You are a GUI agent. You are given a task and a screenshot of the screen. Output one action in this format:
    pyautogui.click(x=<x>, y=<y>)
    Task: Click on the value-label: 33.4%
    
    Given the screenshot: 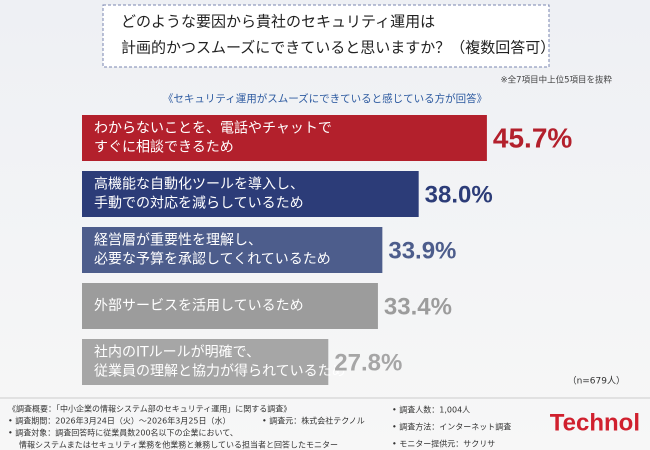 What is the action you would take?
    pyautogui.click(x=418, y=306)
    